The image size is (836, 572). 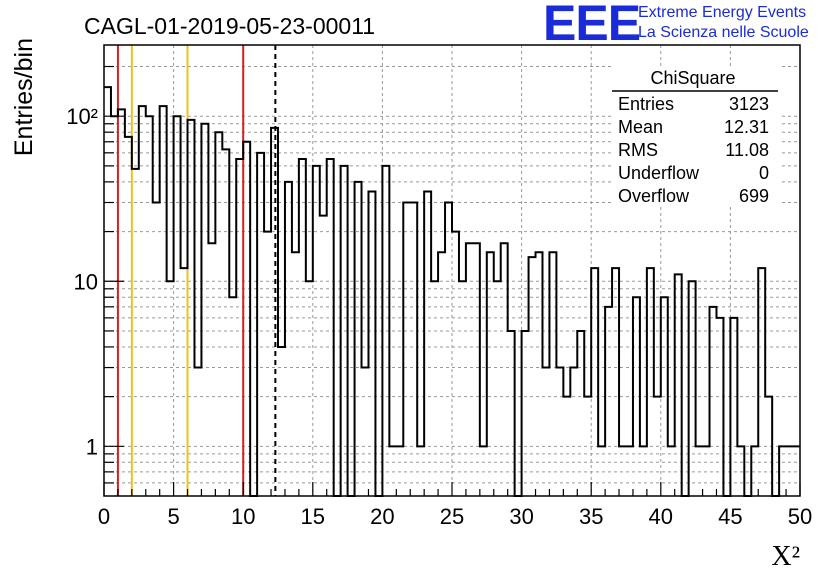 I want to click on y-tick-label: 10², so click(x=82, y=116).